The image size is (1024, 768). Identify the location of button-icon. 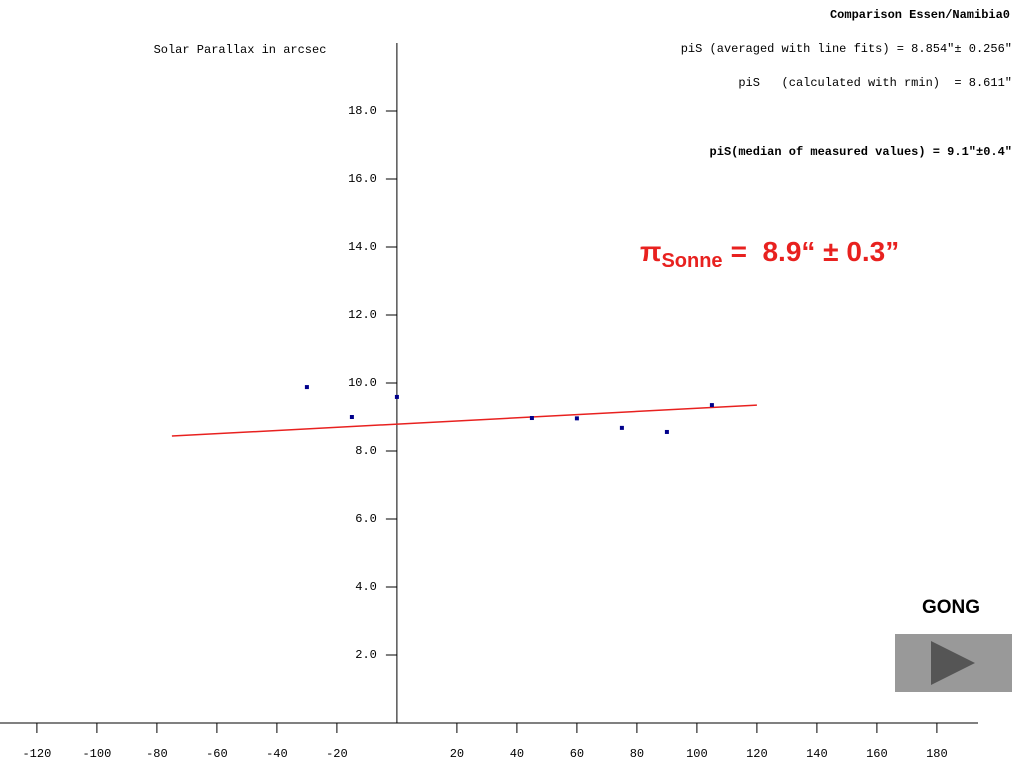
(953, 663).